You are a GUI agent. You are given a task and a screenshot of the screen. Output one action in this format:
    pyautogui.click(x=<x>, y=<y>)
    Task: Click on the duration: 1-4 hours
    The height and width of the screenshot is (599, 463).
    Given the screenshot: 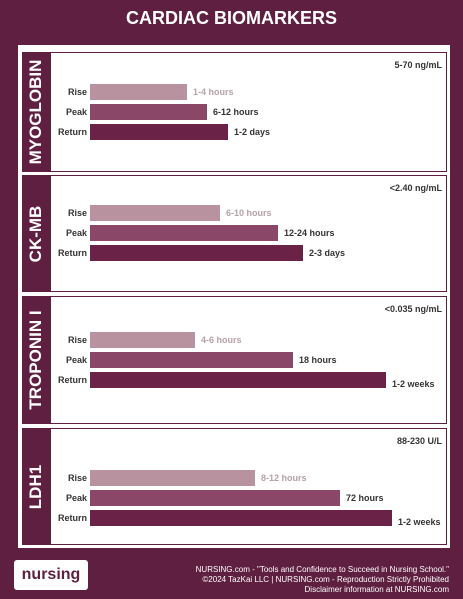 What is the action you would take?
    pyautogui.click(x=213, y=92)
    